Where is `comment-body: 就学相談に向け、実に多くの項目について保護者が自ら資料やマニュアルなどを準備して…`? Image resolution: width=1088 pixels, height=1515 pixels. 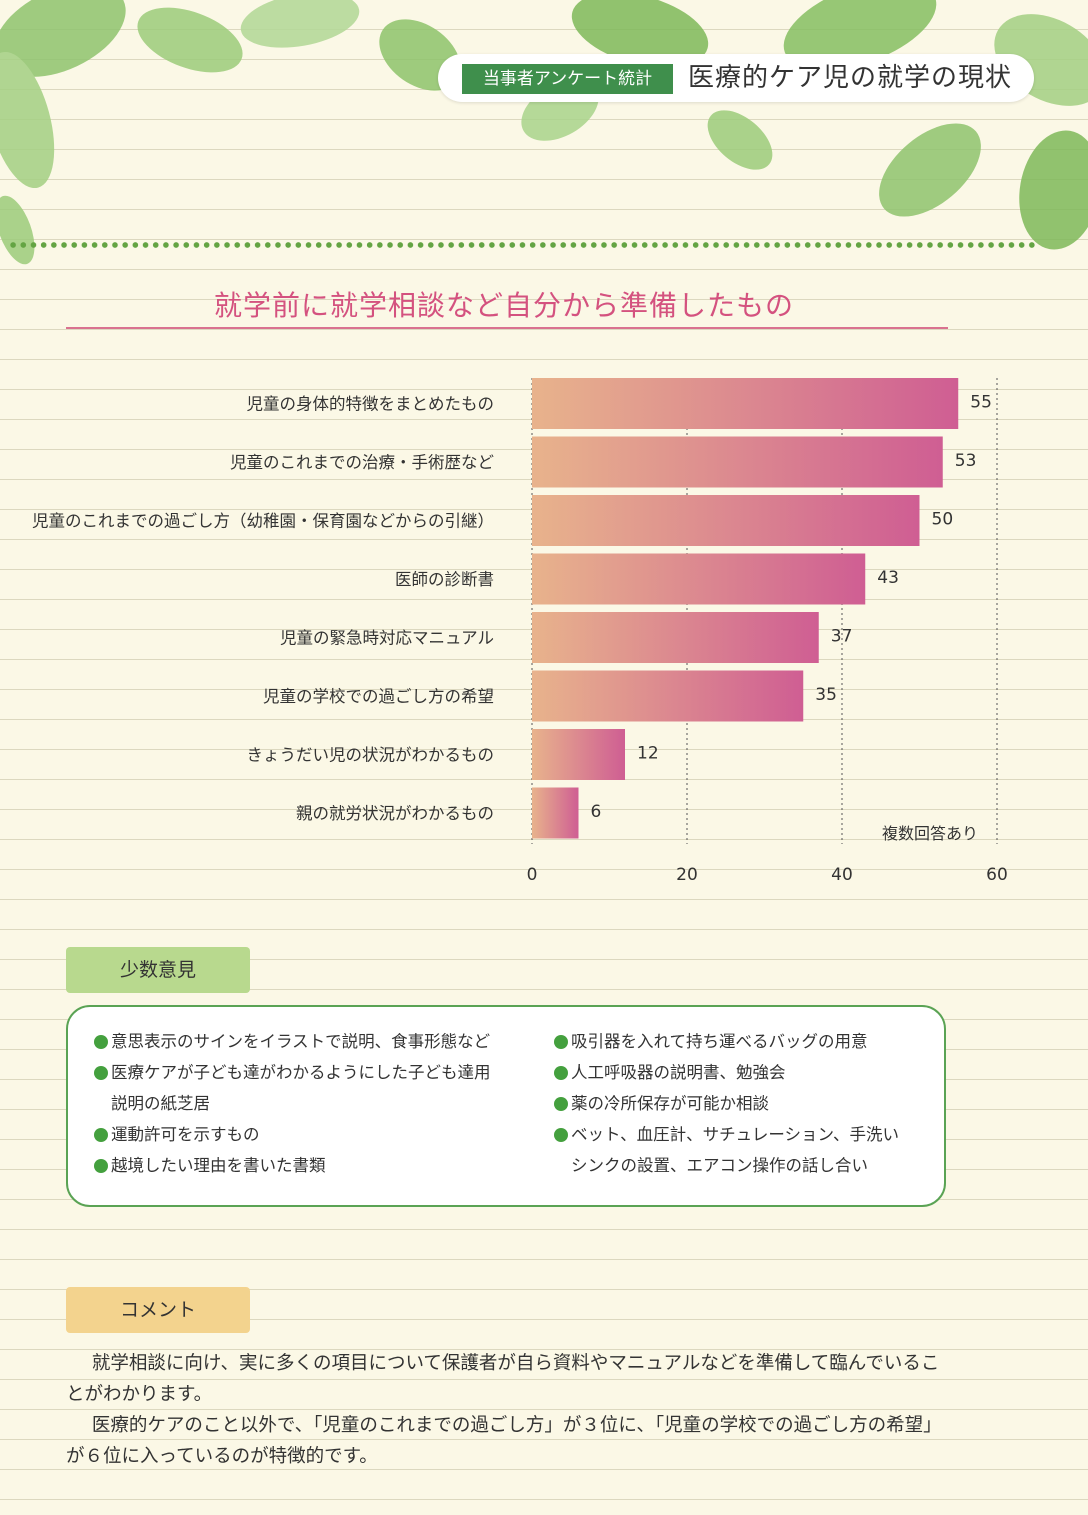 comment-body: 就学相談に向け、実に多くの項目について保護者が自ら資料やマニュアルなどを準備して… is located at coordinates (511, 1410).